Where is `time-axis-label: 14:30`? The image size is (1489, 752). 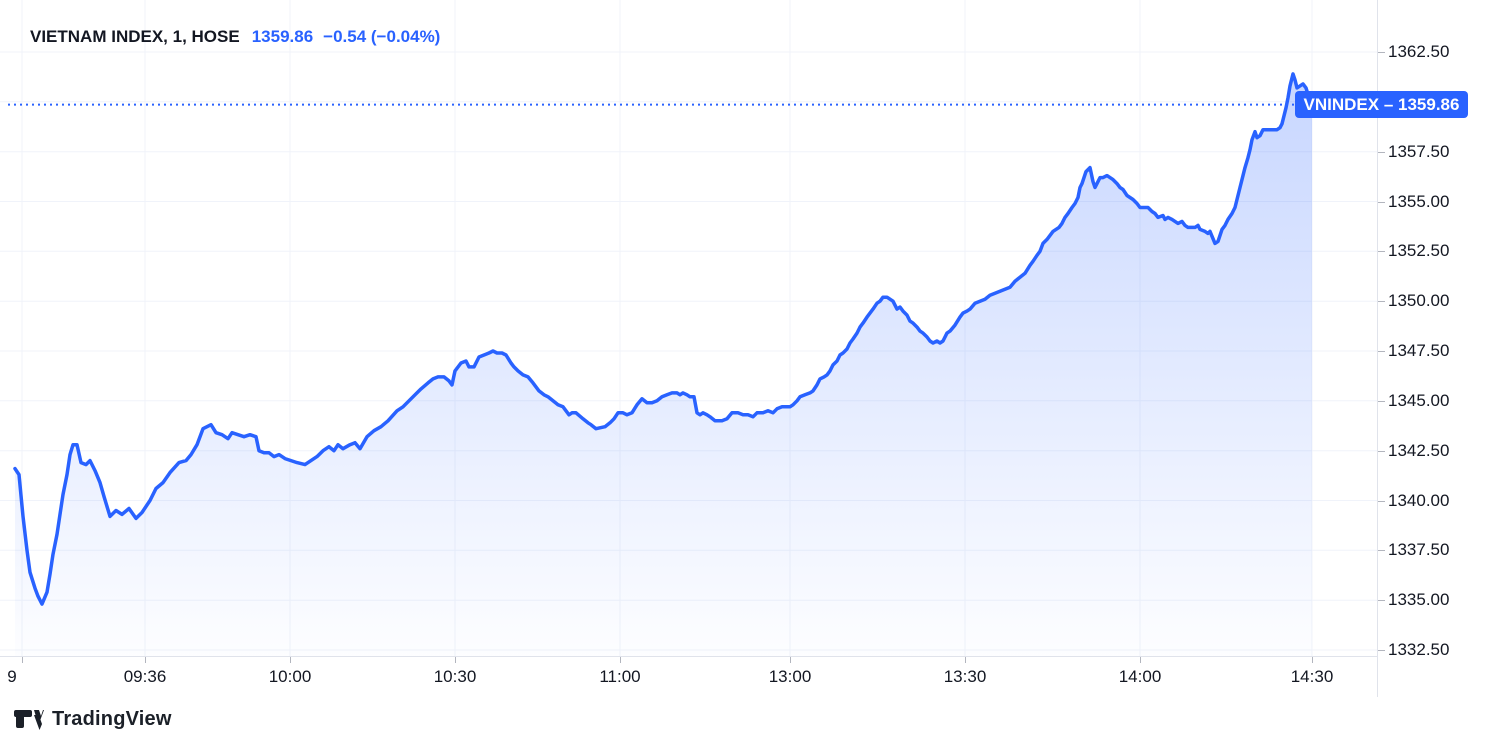 time-axis-label: 14:30 is located at coordinates (1312, 676).